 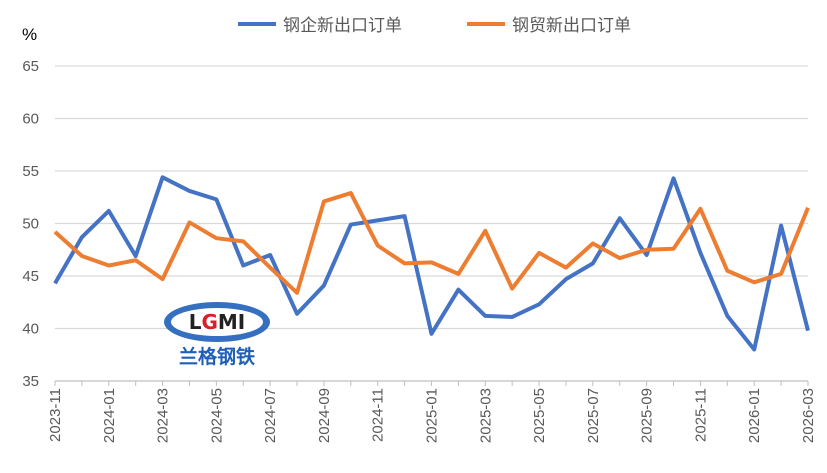 What do you see at coordinates (30, 381) in the screenshot?
I see `y-tick-label: 35` at bounding box center [30, 381].